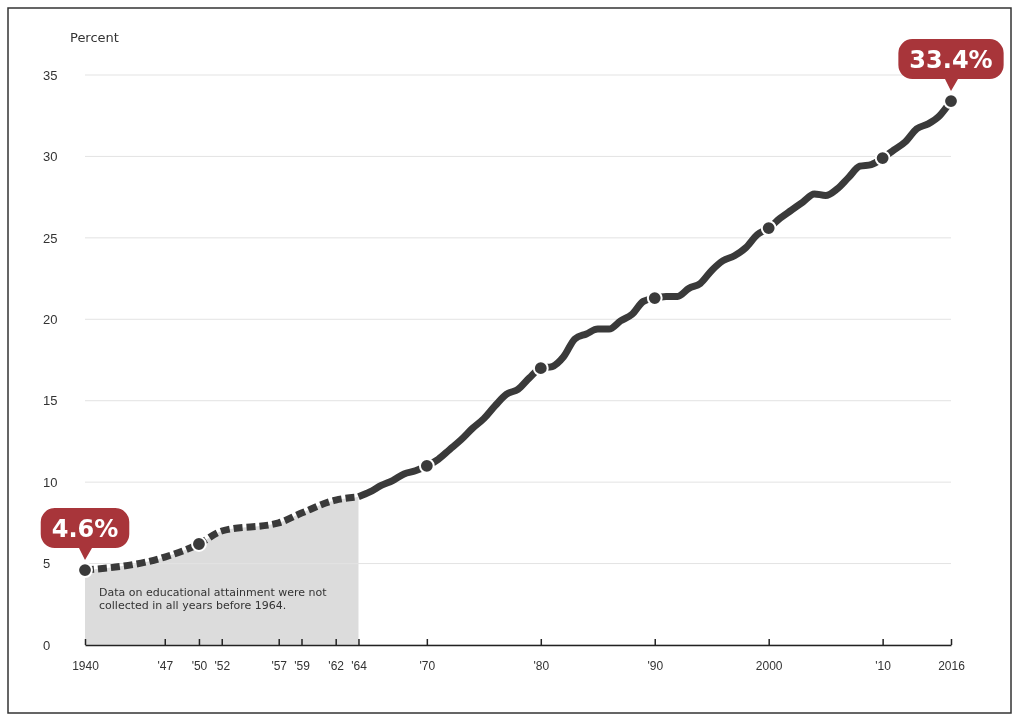 Image resolution: width=1019 pixels, height=721 pixels. I want to click on y-tick-label: 5, so click(47, 564).